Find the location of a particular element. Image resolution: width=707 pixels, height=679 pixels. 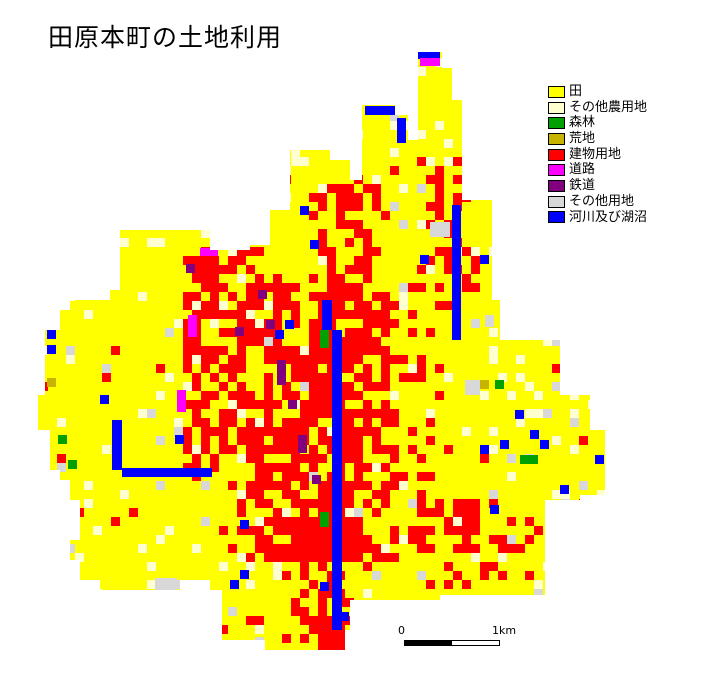

legend-item-wasteland: 荒地 is located at coordinates (597, 139).